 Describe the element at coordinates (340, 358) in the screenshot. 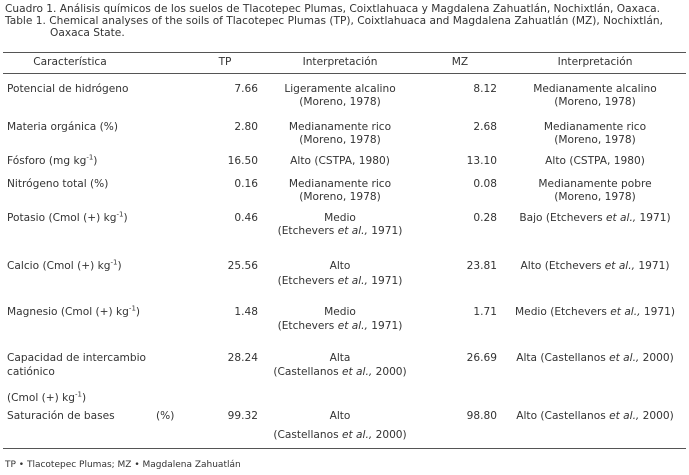

I see `cell-interp-tp-cic: Alta` at that location.